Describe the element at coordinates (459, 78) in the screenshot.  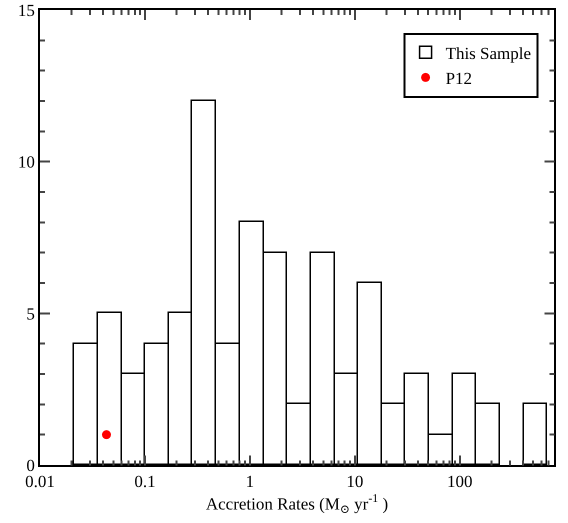
I see `legend-label: P12` at that location.